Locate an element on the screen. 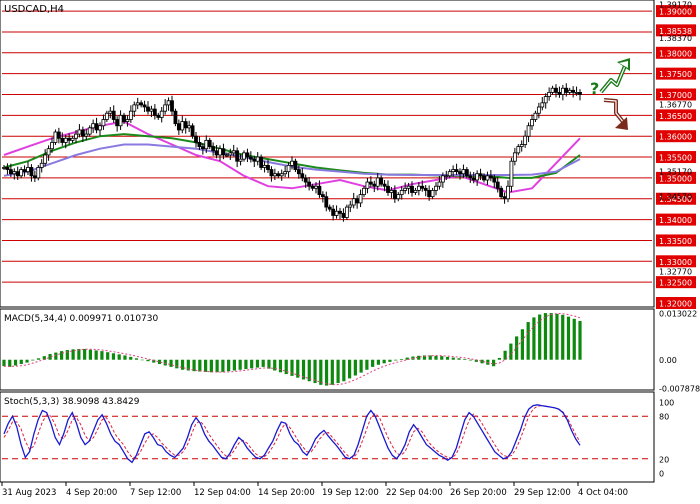  macd-axis: 0.013022 0.00 -0.007878 is located at coordinates (679, 352).